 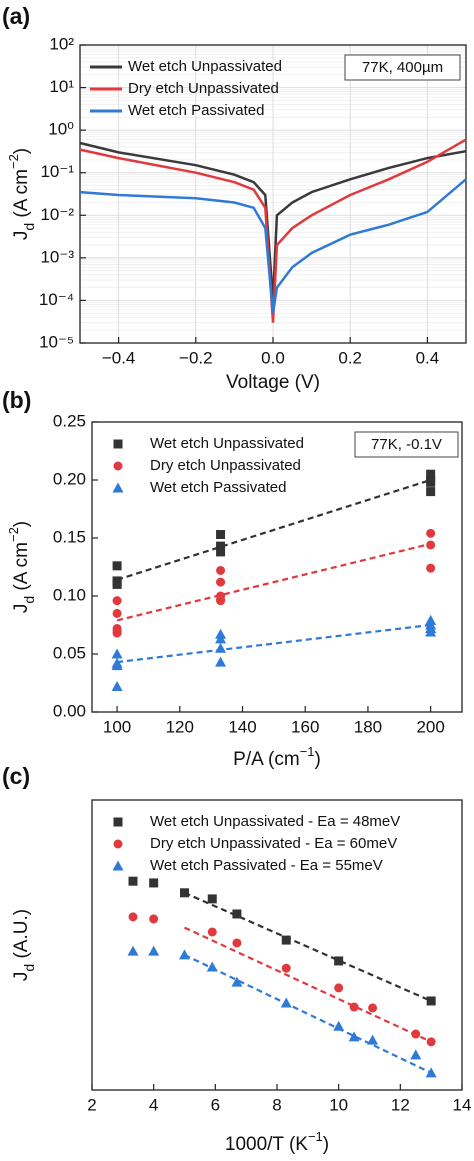 I want to click on y-tick-label: 0.20, so click(x=69, y=478).